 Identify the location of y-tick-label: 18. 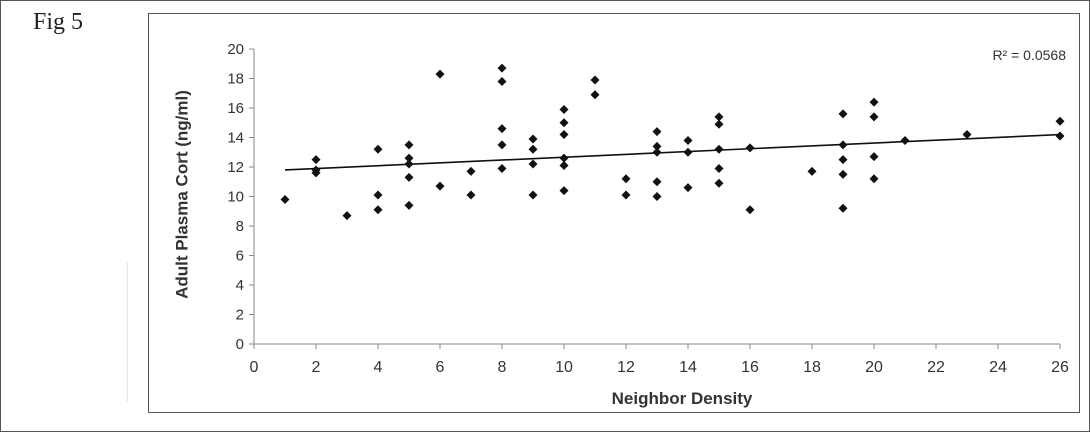
(235, 79).